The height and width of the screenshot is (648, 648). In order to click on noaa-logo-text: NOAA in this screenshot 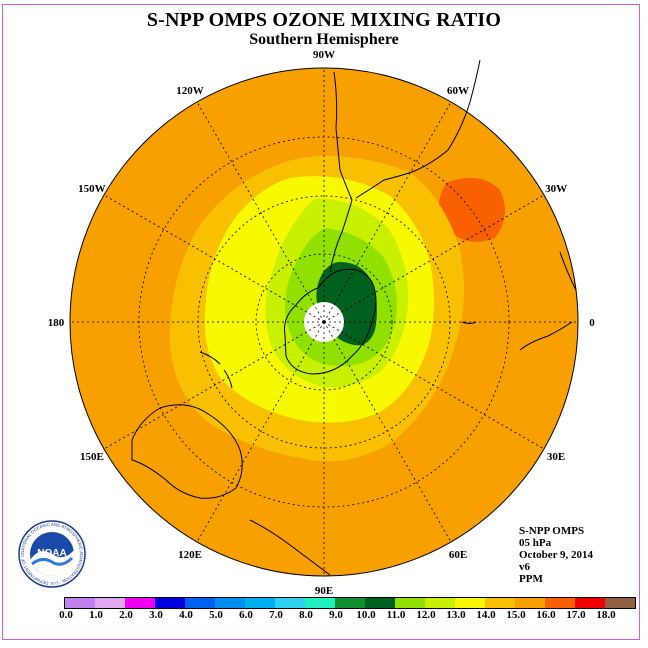, I will do `click(51, 553)`.